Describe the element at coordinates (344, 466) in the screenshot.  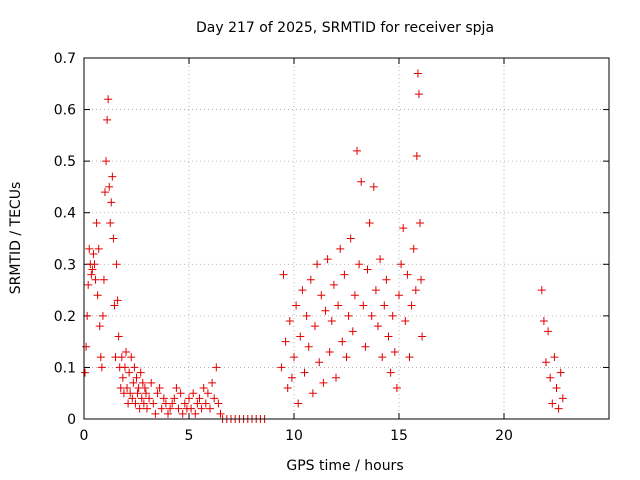
I see `x-axis-label: GPS time / hours` at that location.